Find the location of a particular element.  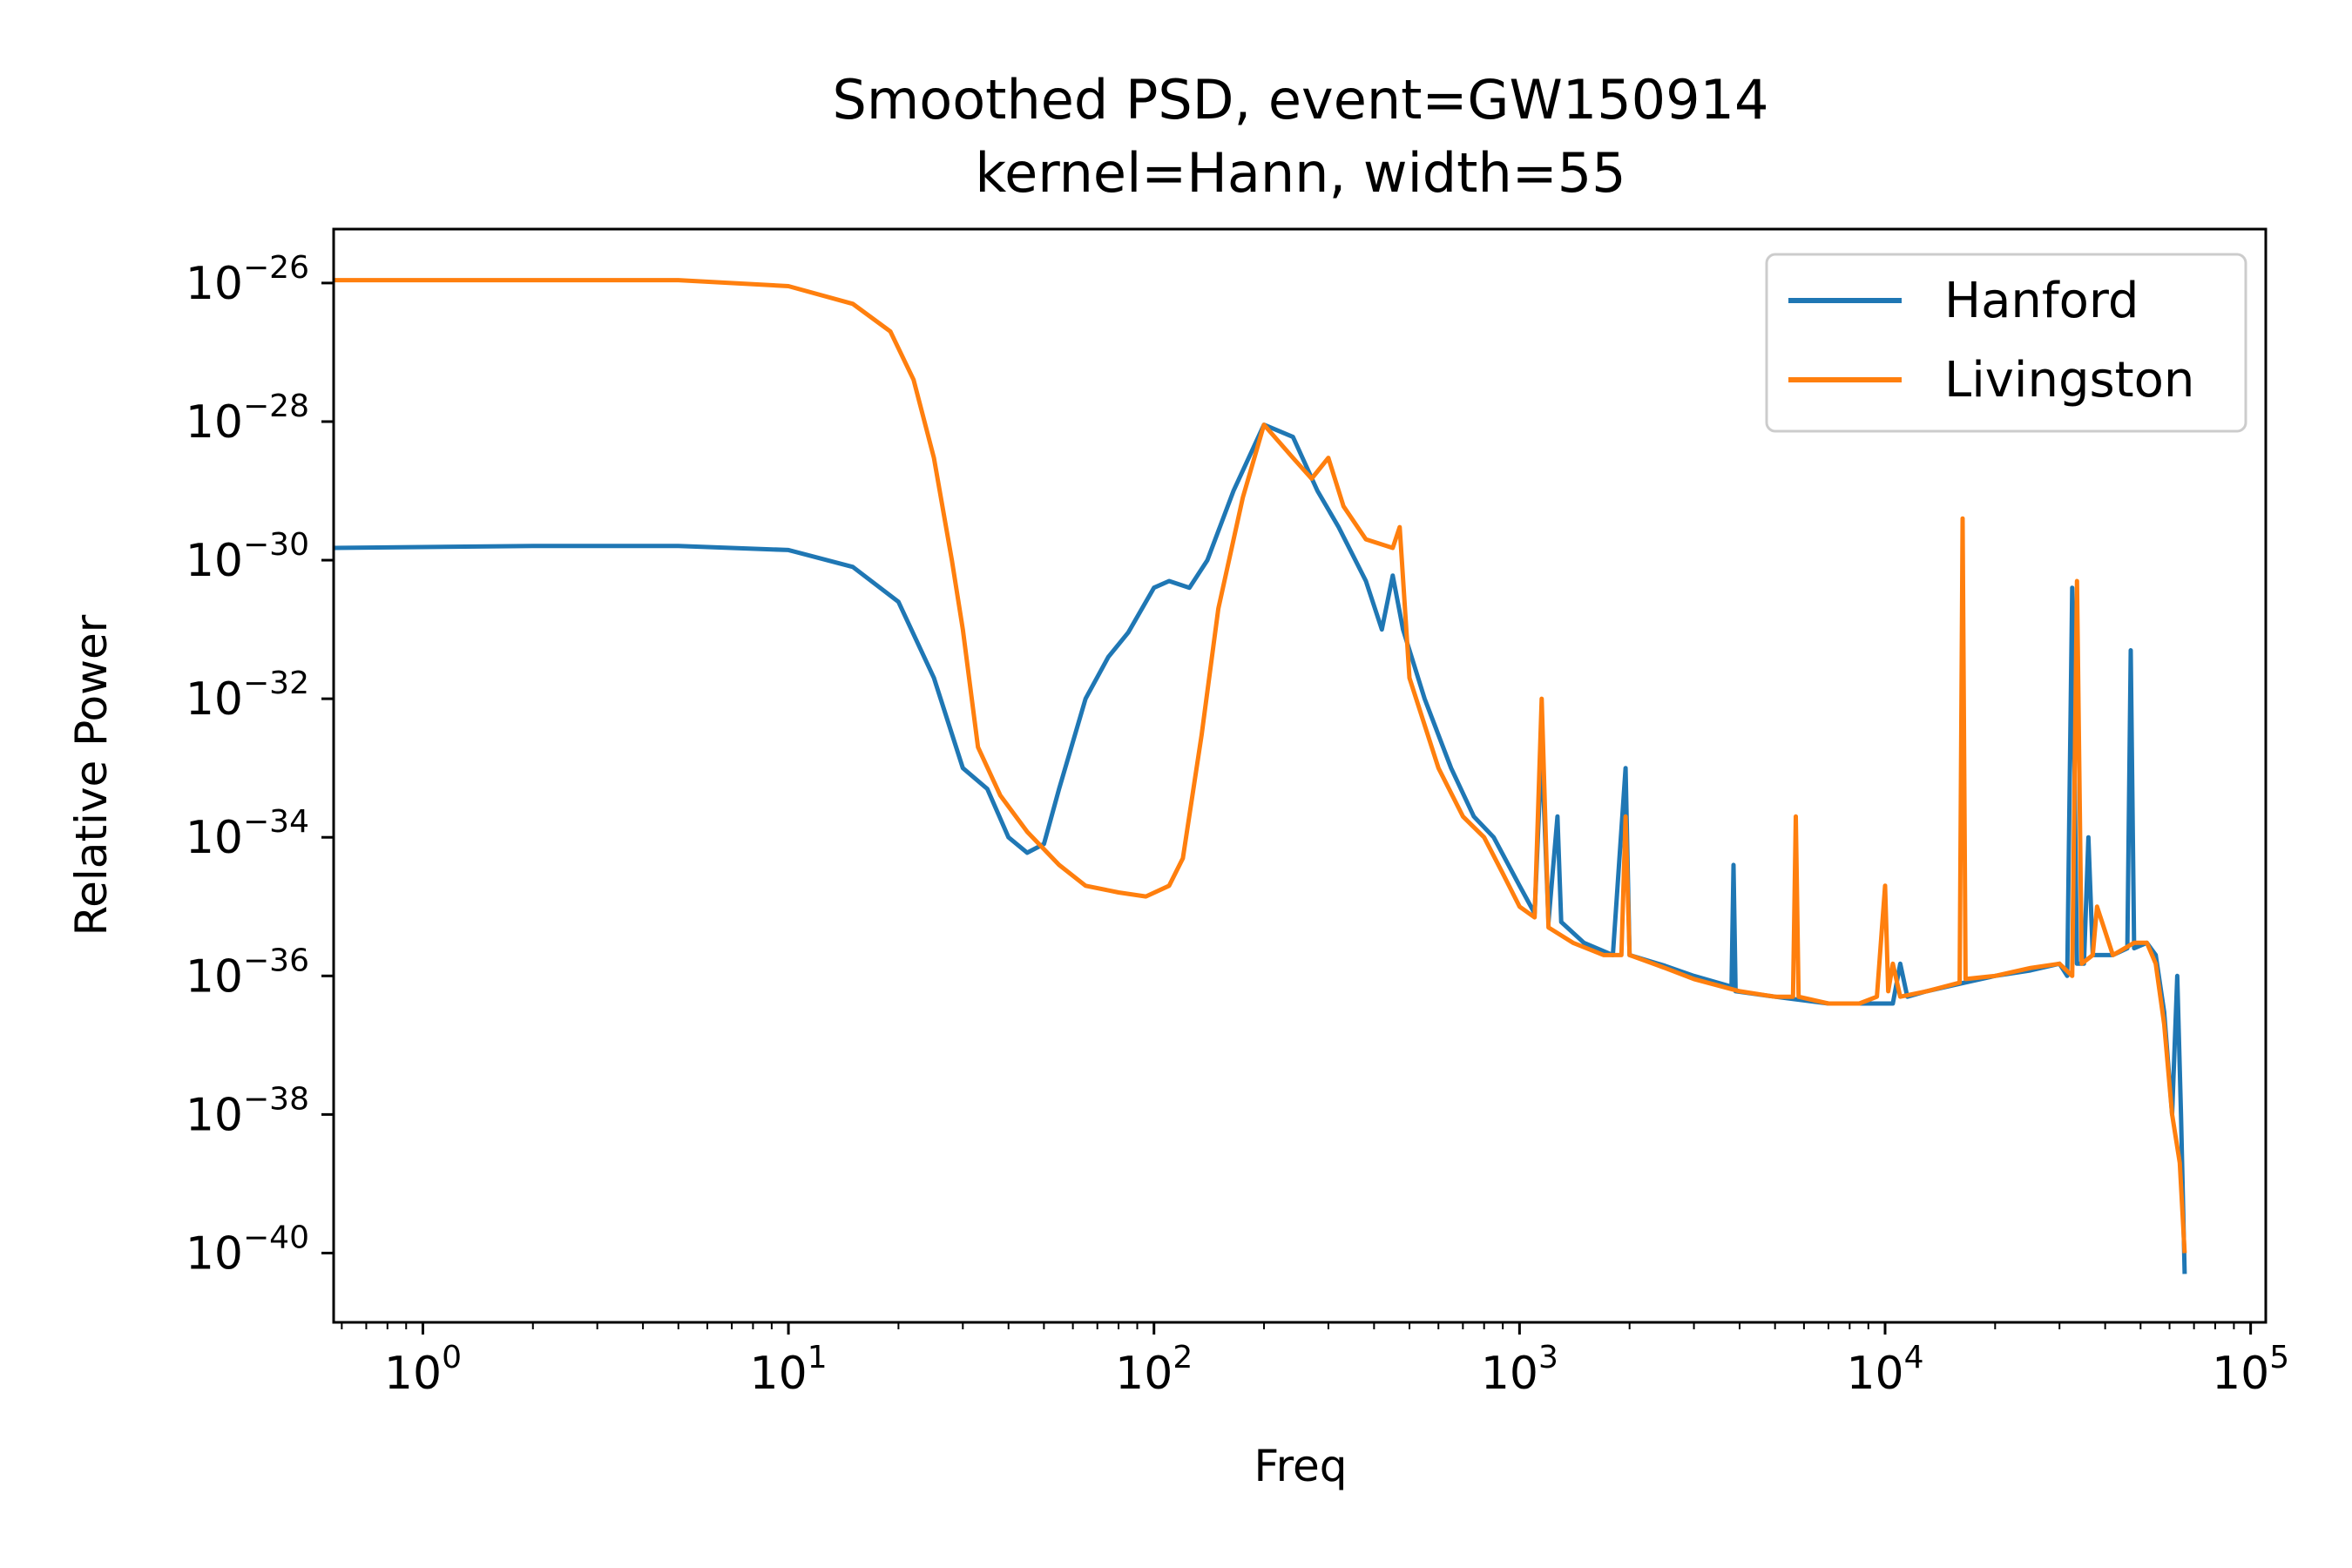

y-axis-label: Relative Power is located at coordinates (91, 775).